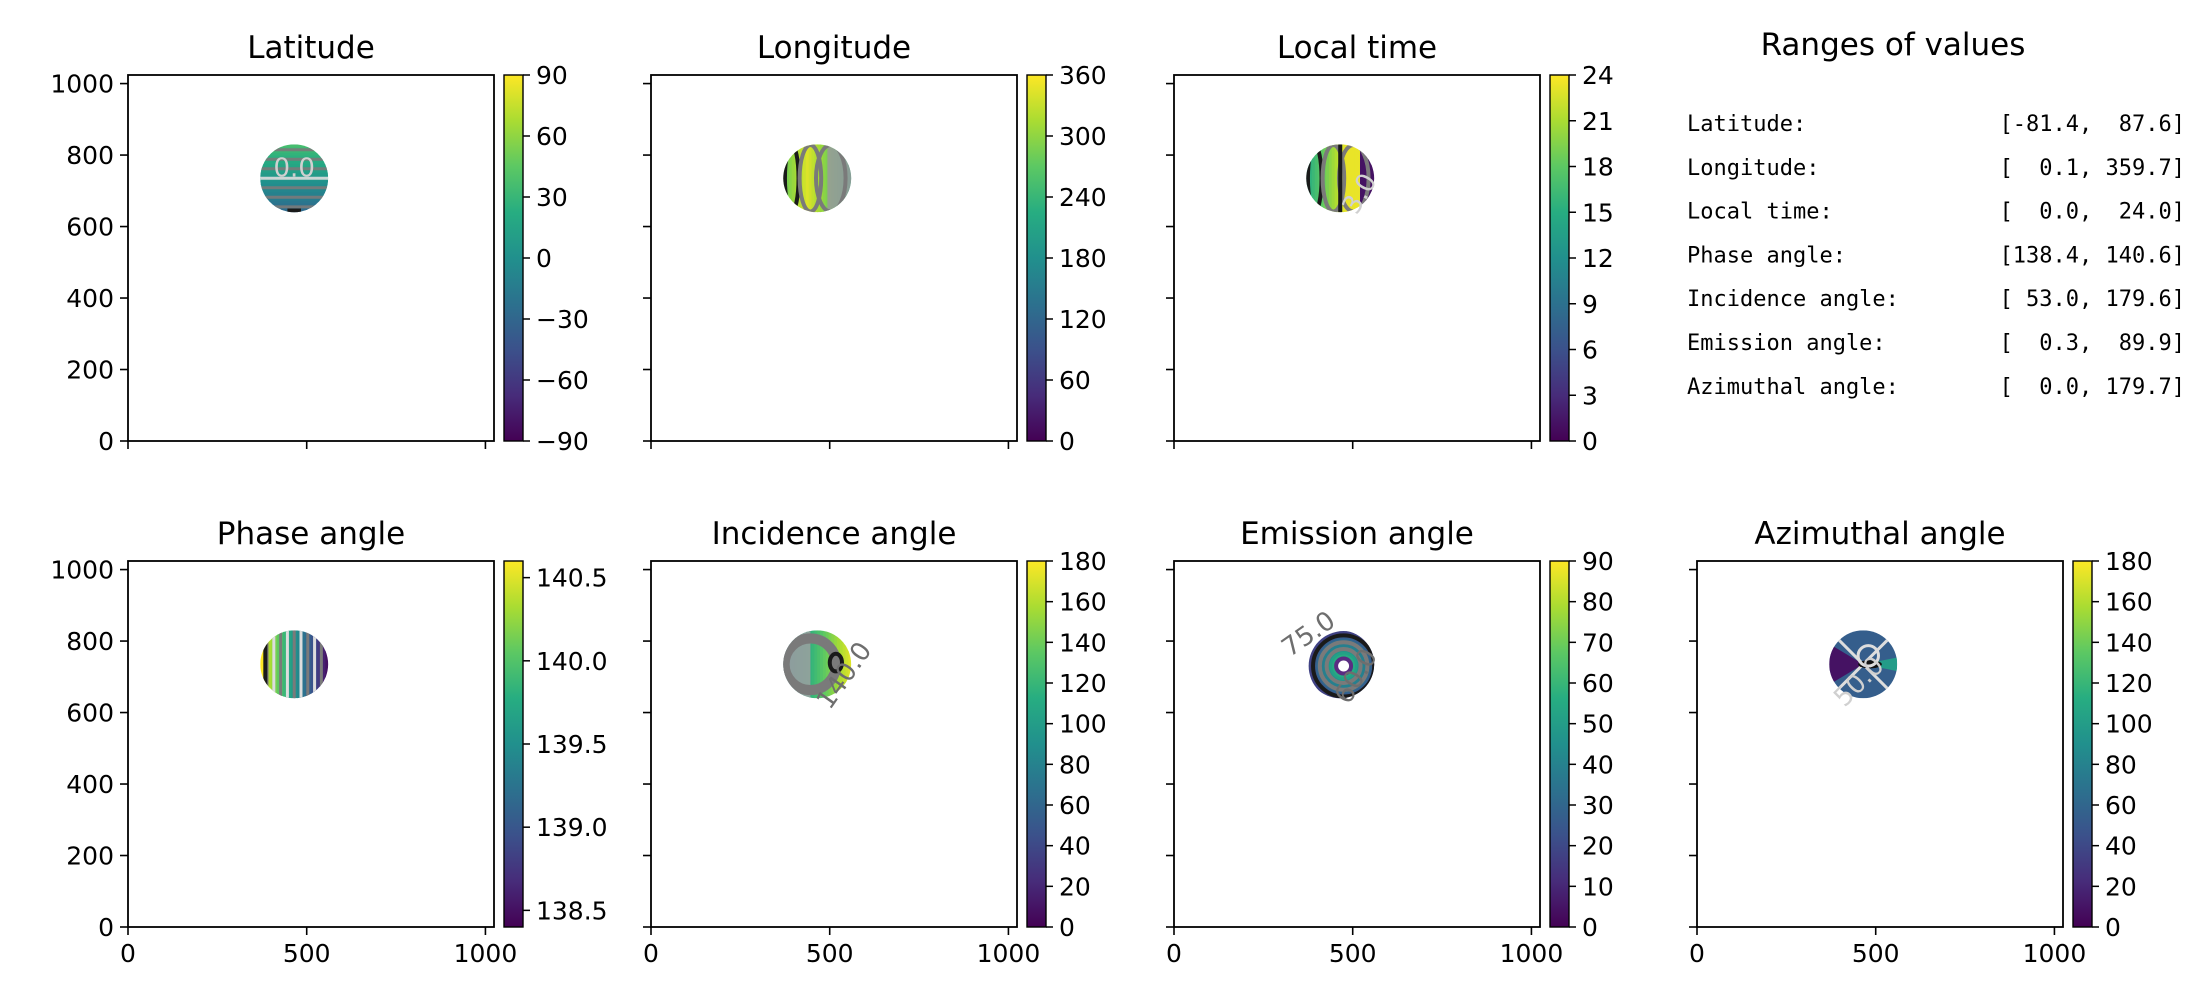  I want to click on colorbar-tick-label: 360, so click(1083, 75).